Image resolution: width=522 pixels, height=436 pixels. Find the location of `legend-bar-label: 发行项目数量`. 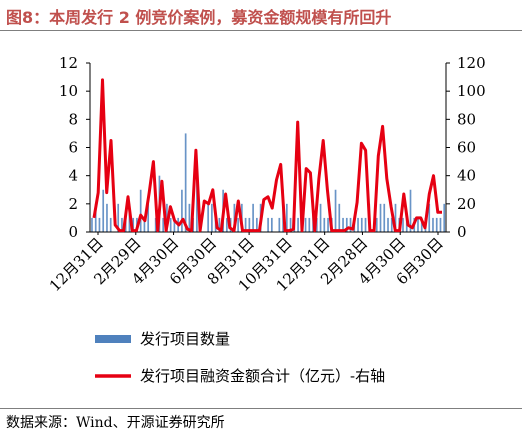

legend-bar-label: 发行项目数量 is located at coordinates (185, 339).